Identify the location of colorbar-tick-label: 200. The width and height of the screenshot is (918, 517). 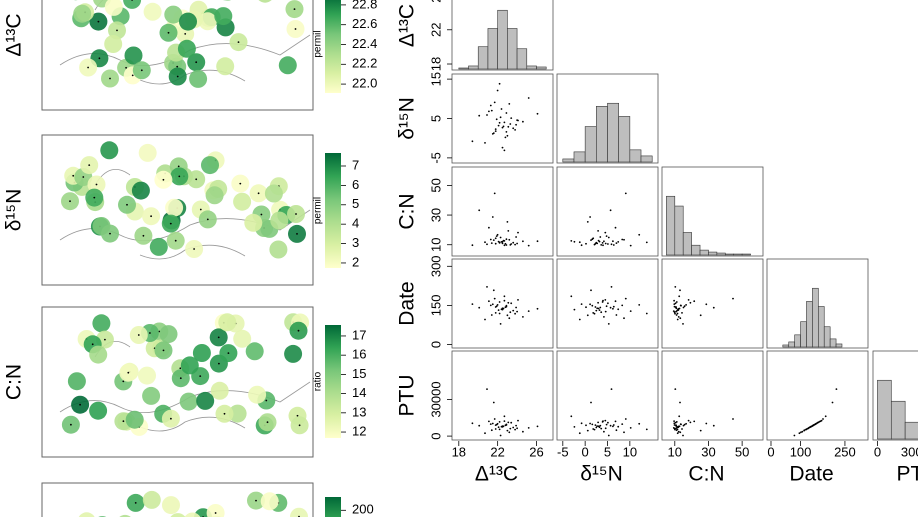
(363, 509).